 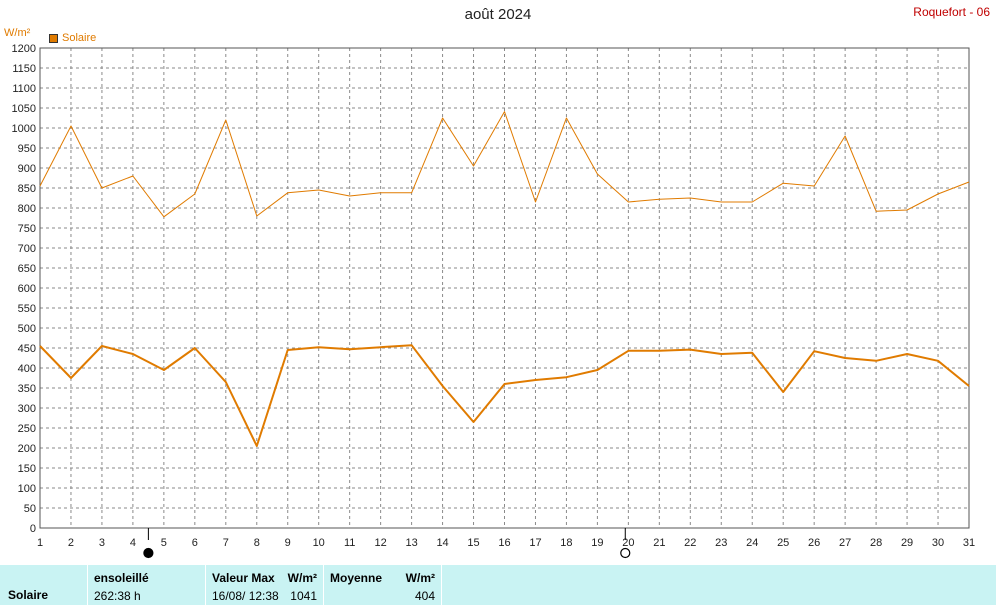 What do you see at coordinates (27, 149) in the screenshot?
I see `y-tick-label: 950` at bounding box center [27, 149].